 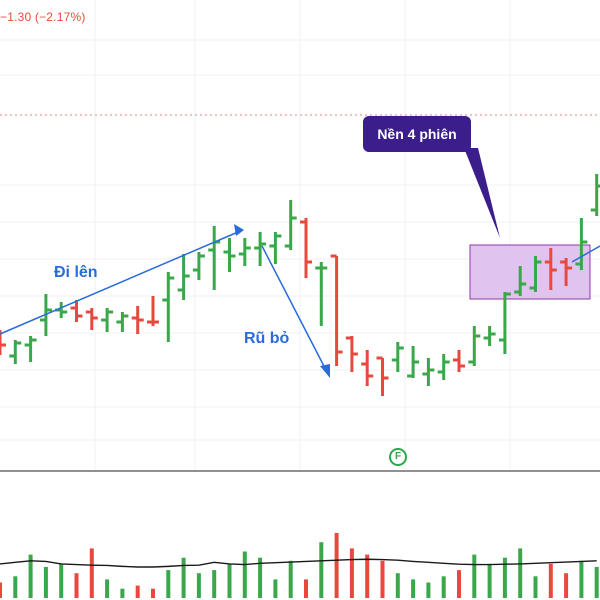 I want to click on uptrend-label: Đi lên, so click(x=76, y=272).